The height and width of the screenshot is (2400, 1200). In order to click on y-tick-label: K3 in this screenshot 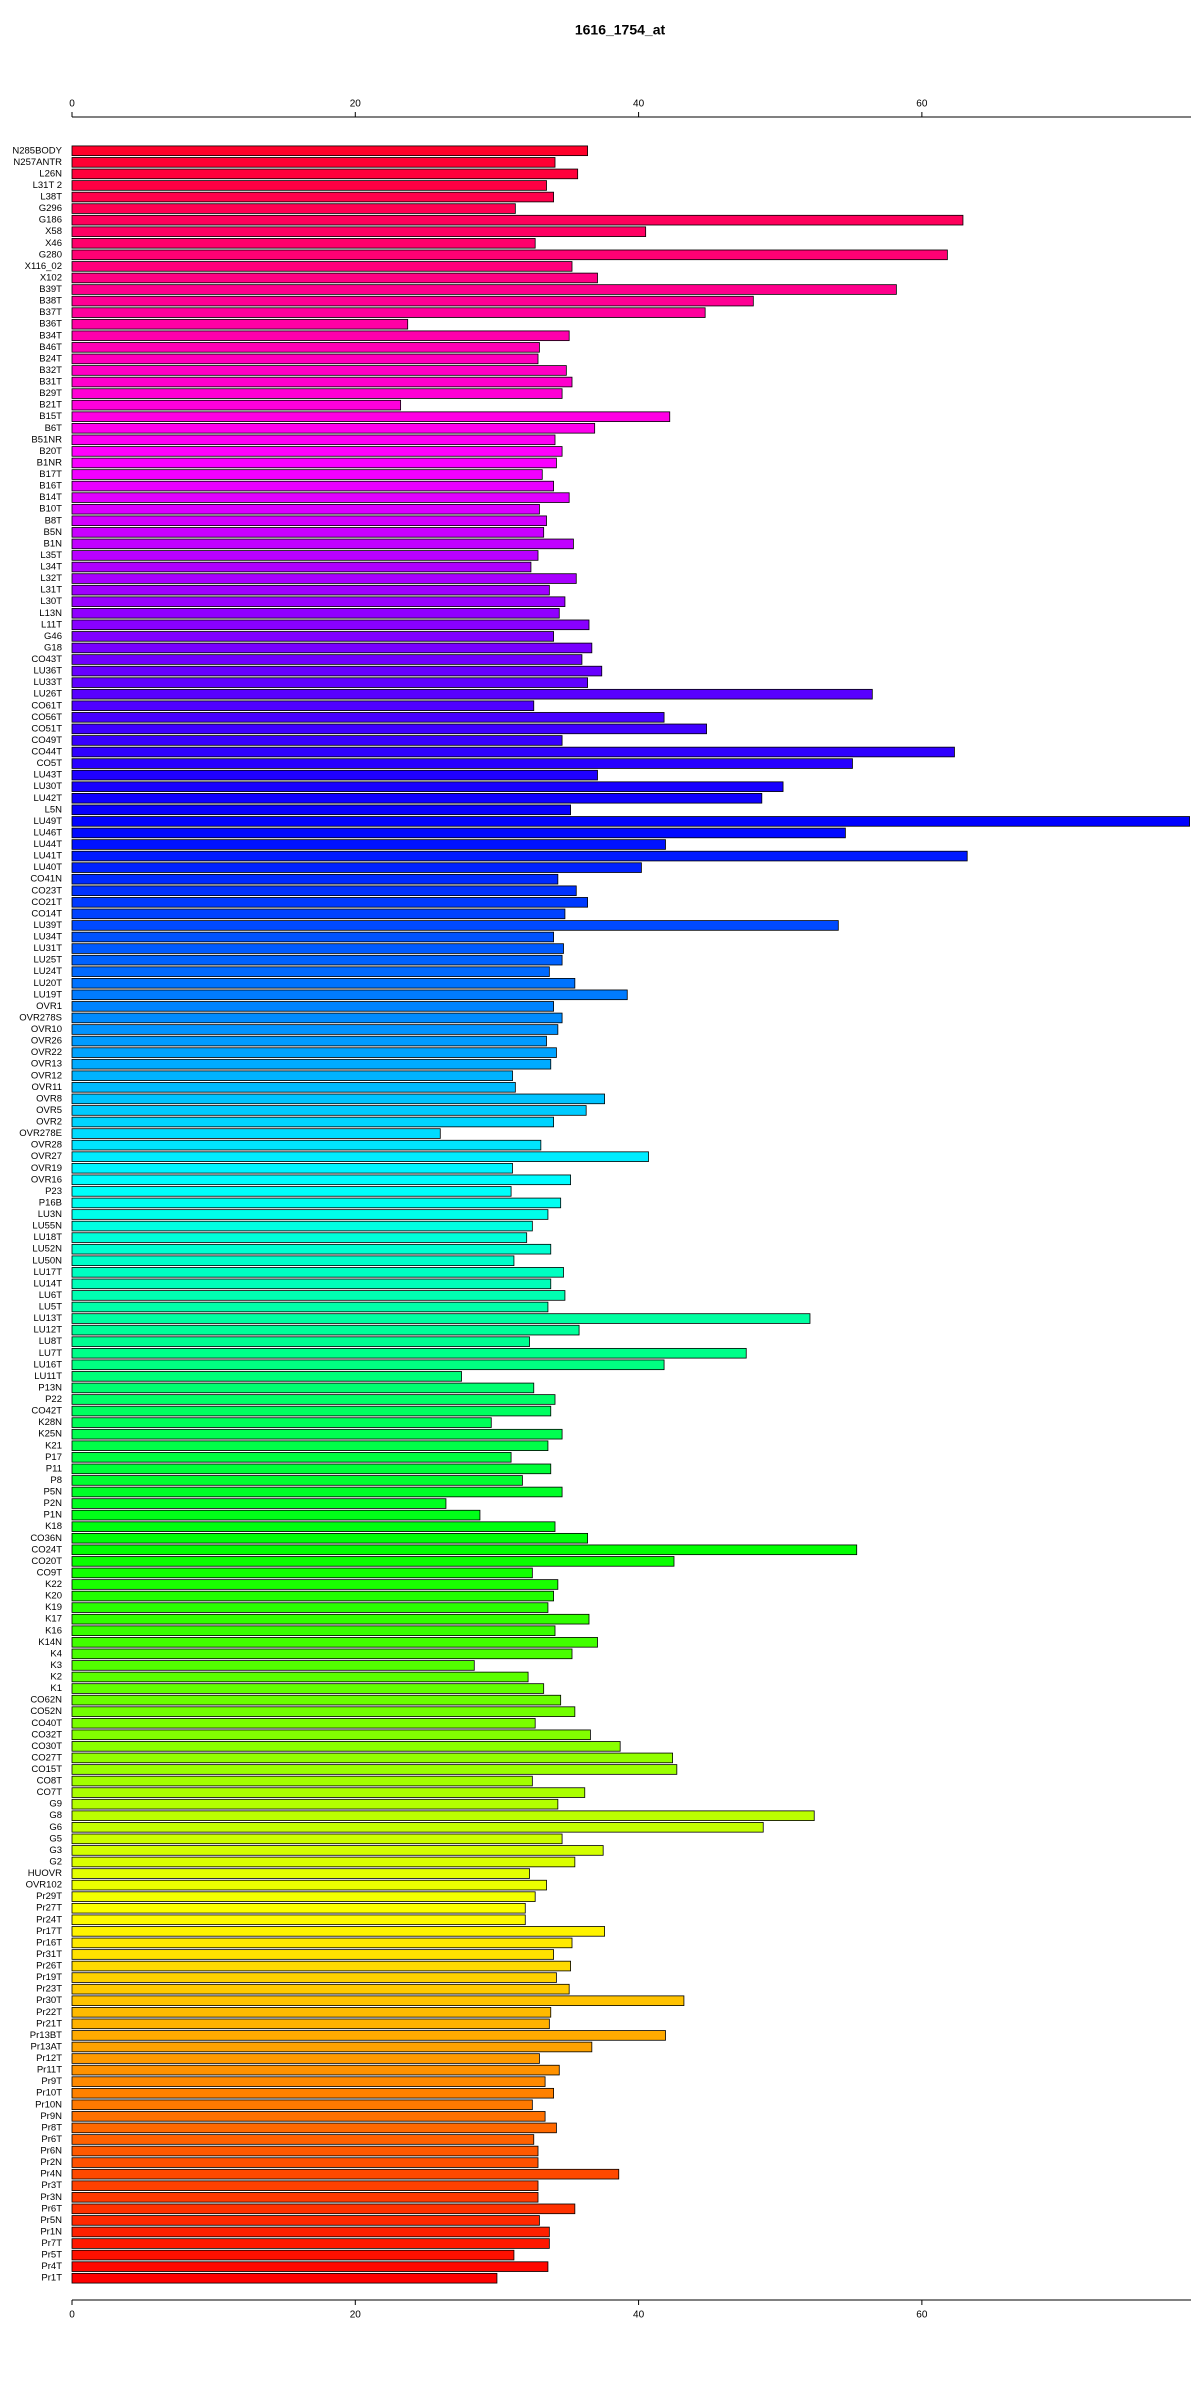, I will do `click(56, 1665)`.